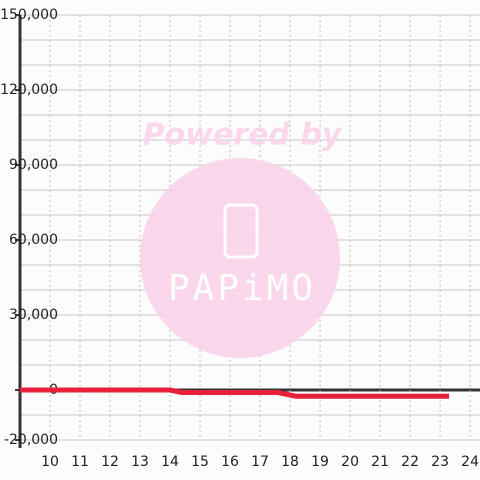  Describe the element at coordinates (29, 15) in the screenshot. I see `y-tick-label: 150,000` at that location.